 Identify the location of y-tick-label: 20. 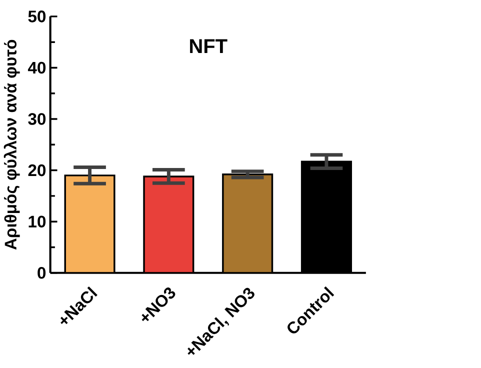
(37, 170).